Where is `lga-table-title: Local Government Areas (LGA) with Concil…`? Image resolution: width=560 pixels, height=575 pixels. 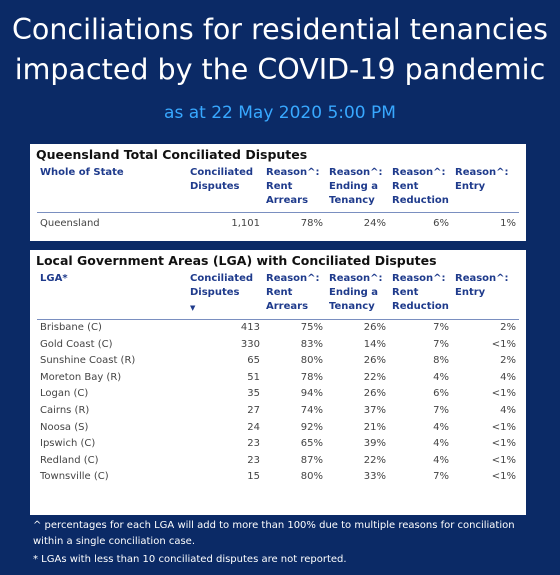
lga-table-title: Local Government Areas (LGA) with Concil… is located at coordinates (236, 260).